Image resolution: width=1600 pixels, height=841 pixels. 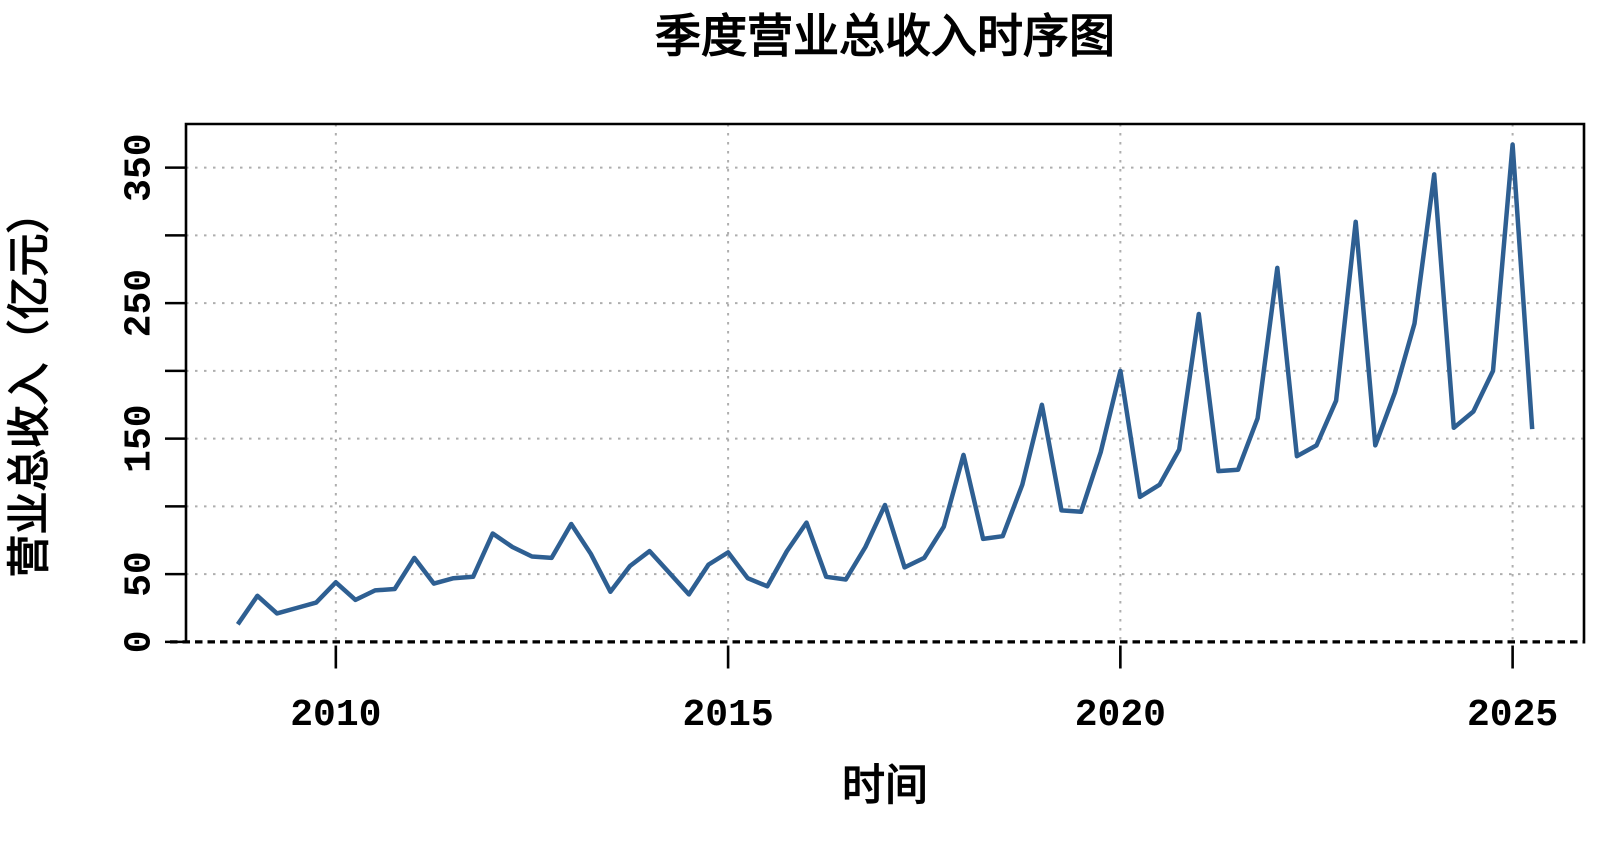 I want to click on y-tick-label-350: 350, so click(x=140, y=167).